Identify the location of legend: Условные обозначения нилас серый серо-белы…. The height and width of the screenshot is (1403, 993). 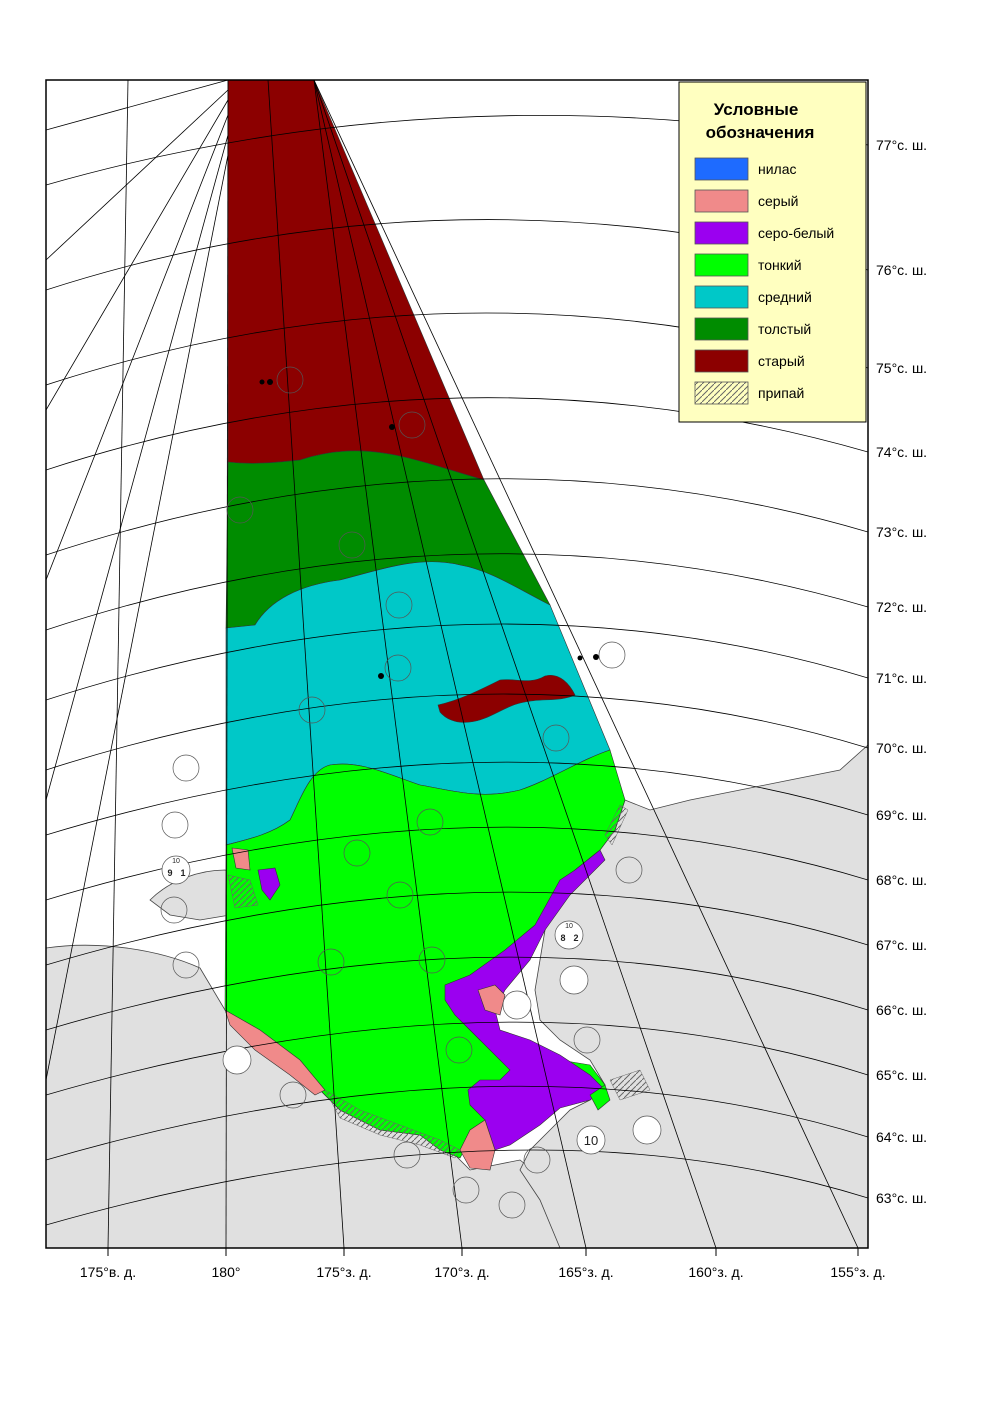
(772, 252).